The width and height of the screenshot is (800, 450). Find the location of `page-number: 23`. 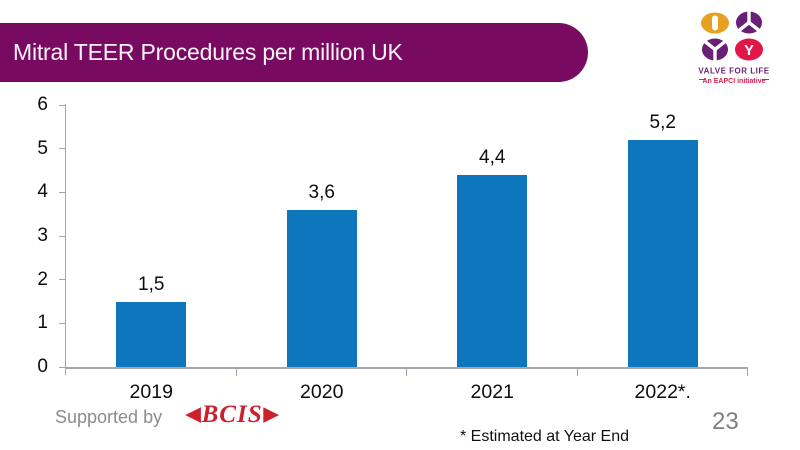

page-number: 23 is located at coordinates (725, 421).